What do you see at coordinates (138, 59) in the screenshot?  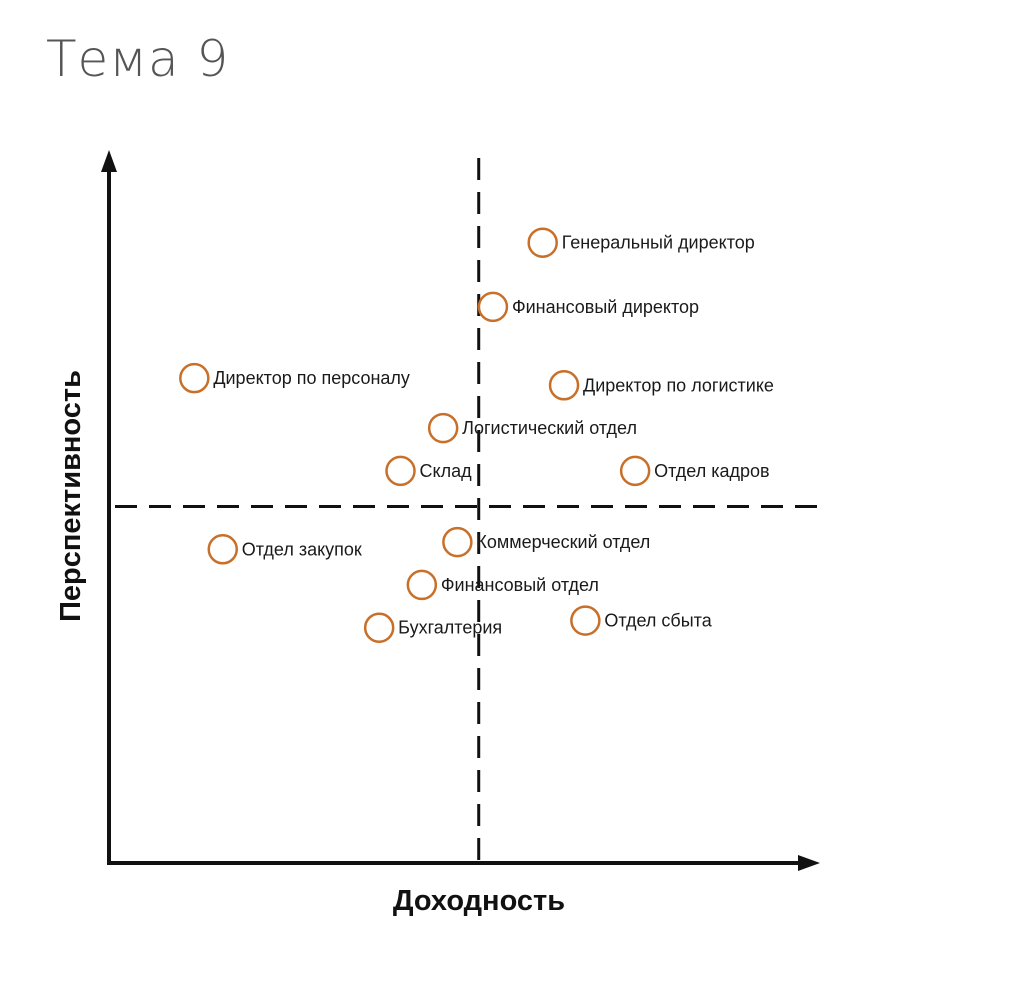 I see `page-title: Тема 9` at bounding box center [138, 59].